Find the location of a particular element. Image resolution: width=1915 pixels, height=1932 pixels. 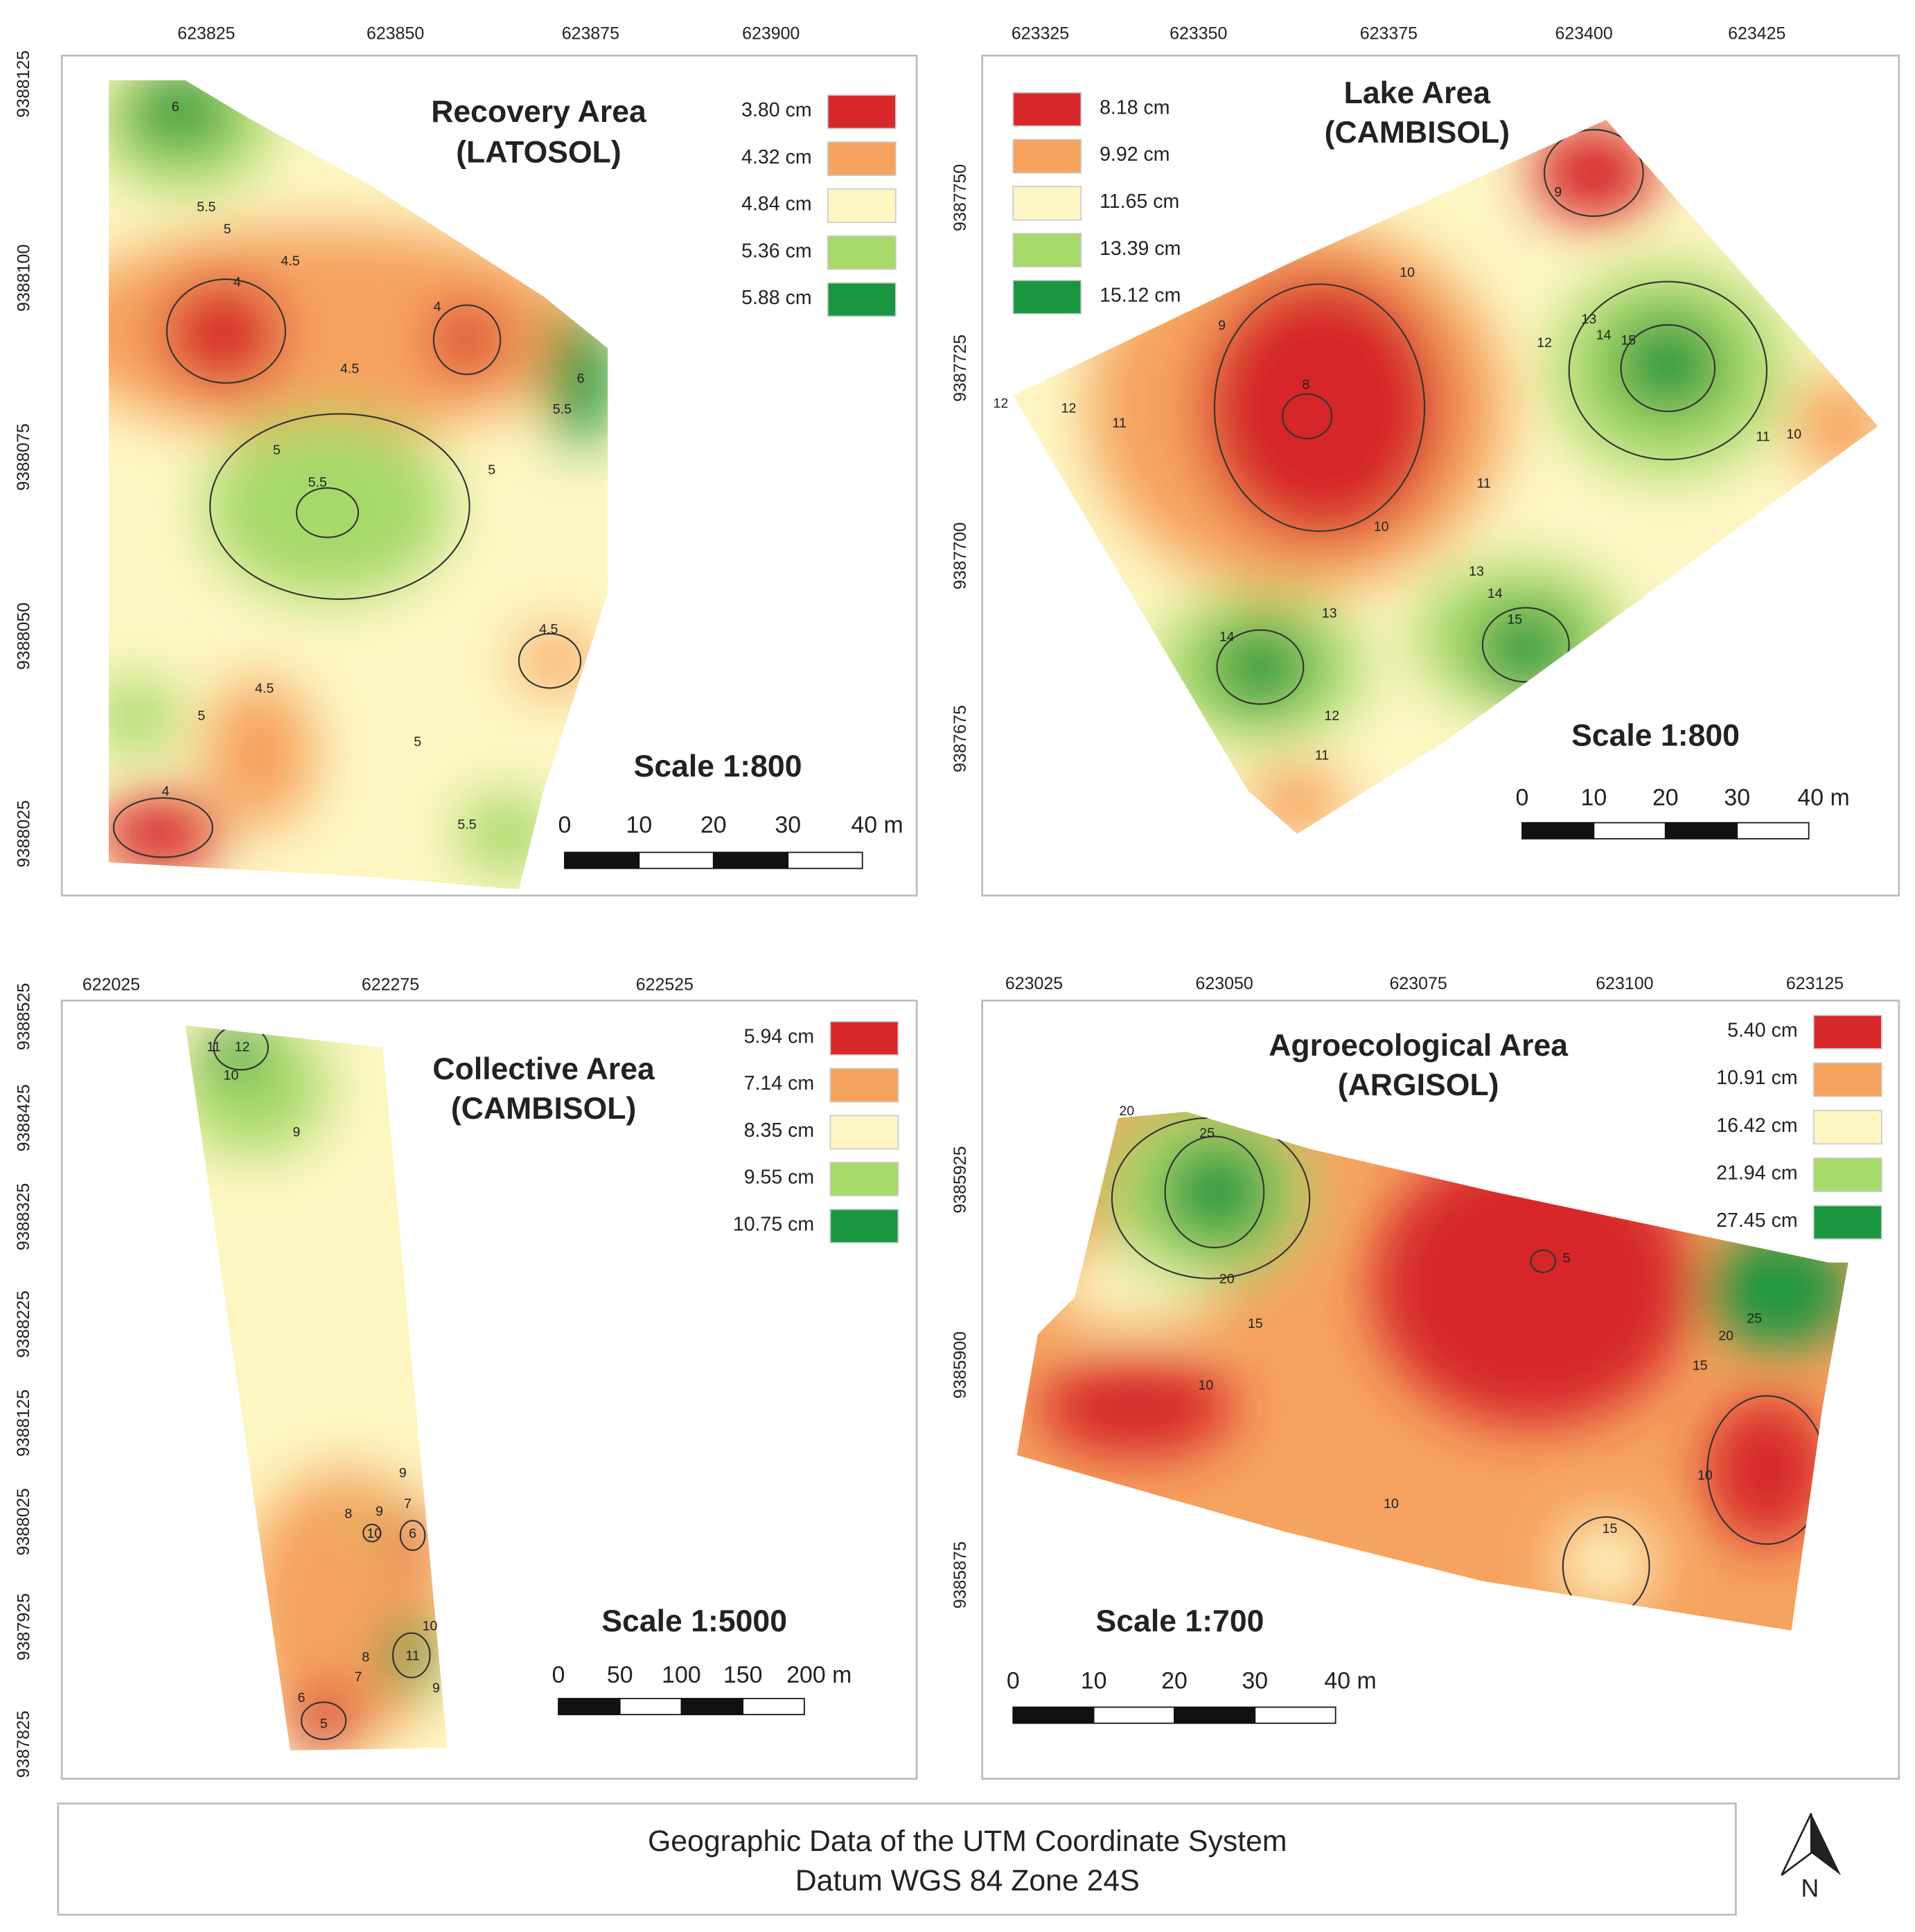

x-coordinate: 623125 is located at coordinates (1815, 983).